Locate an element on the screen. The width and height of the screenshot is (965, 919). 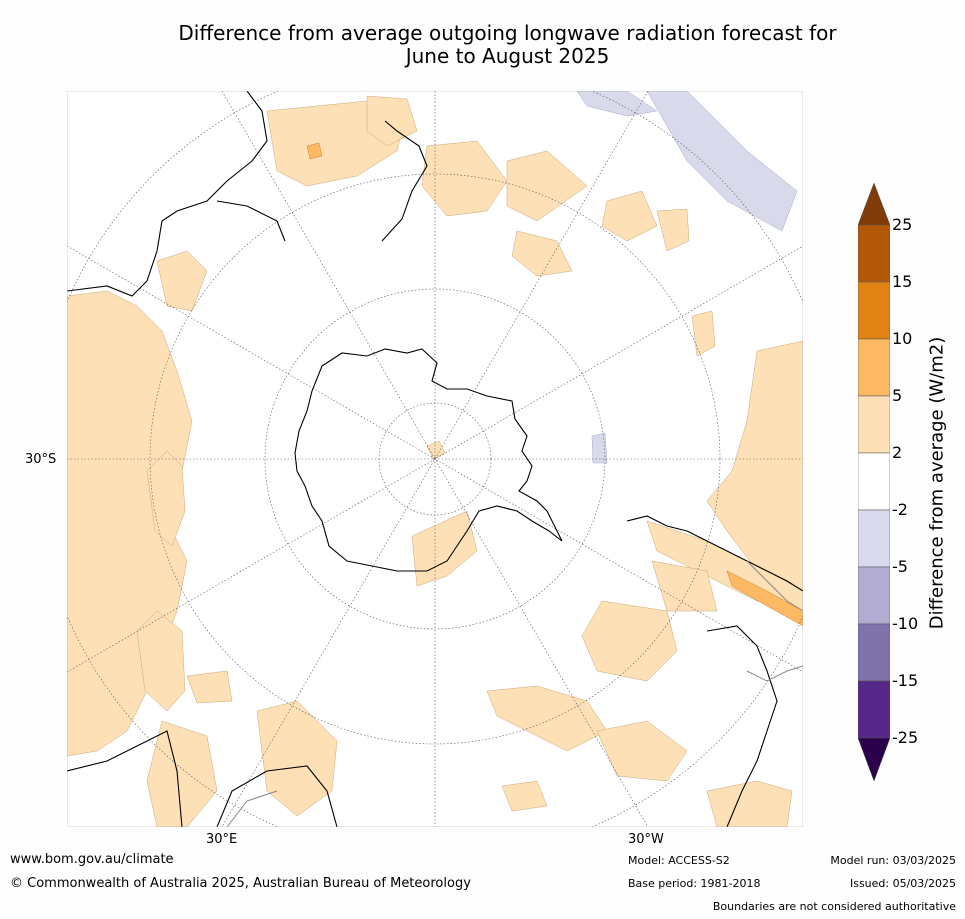
colorbar-tick-3: 10 is located at coordinates (902, 338).